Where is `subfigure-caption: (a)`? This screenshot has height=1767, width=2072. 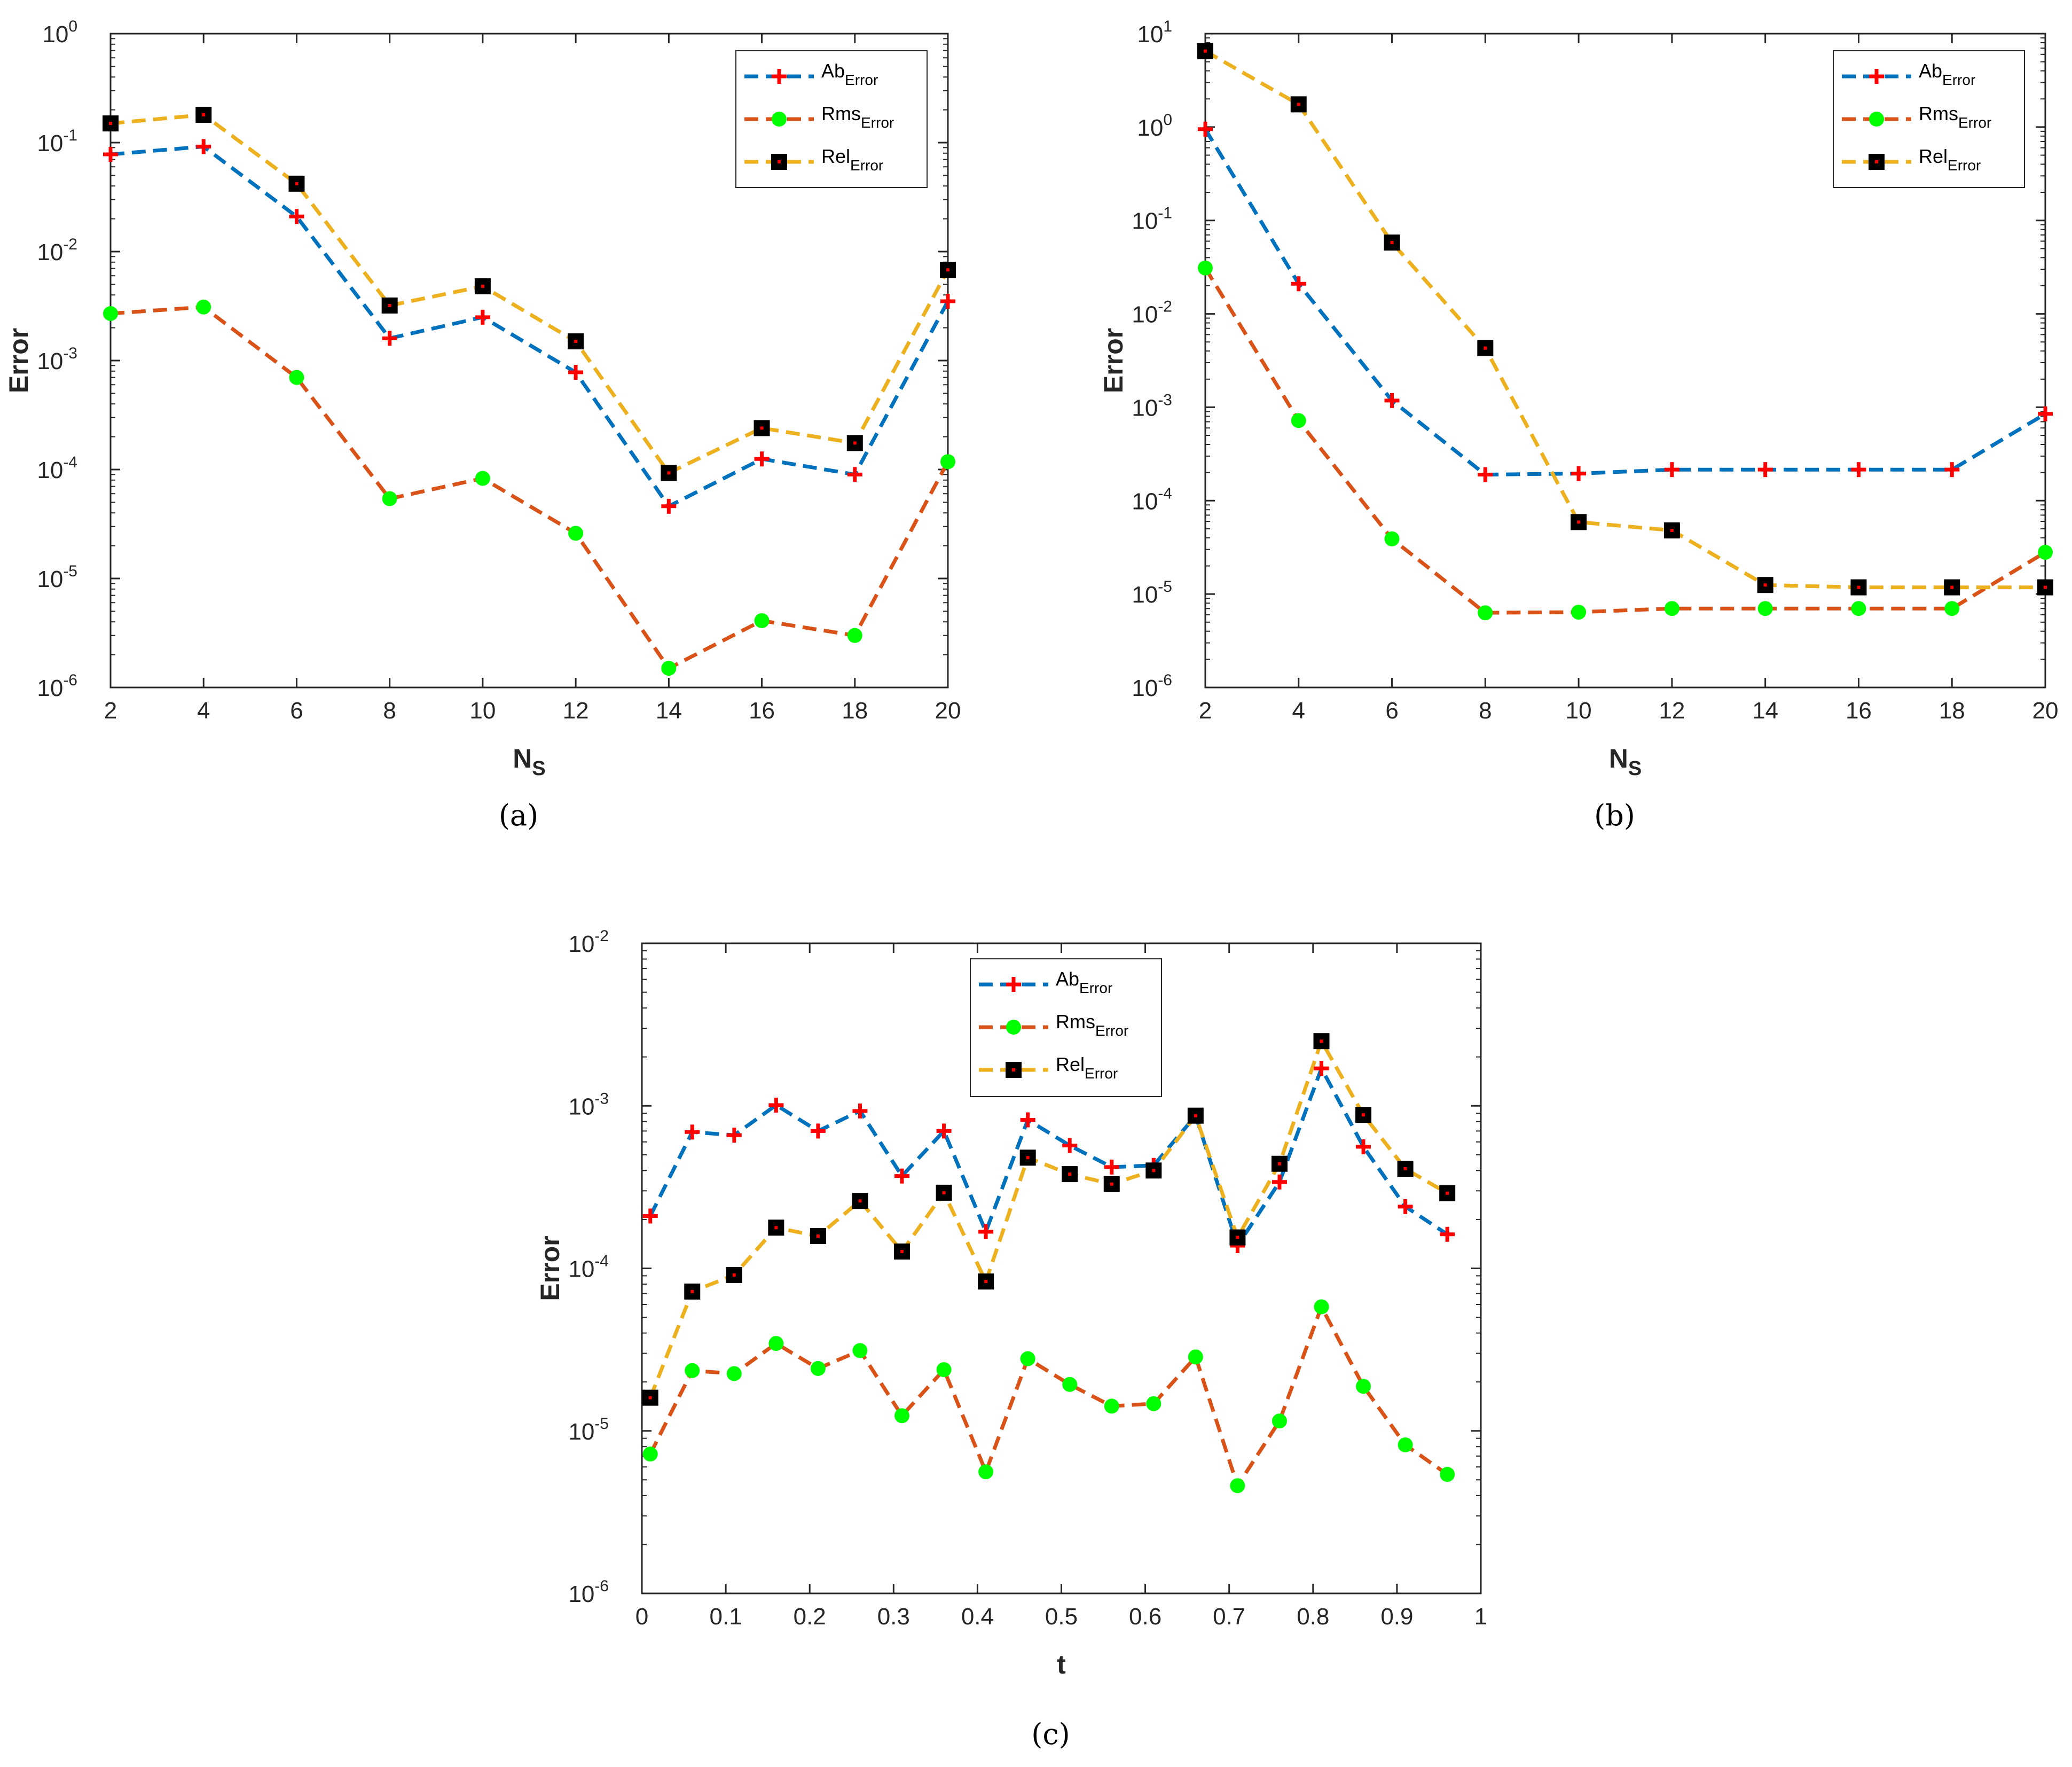
subfigure-caption: (a) is located at coordinates (518, 815).